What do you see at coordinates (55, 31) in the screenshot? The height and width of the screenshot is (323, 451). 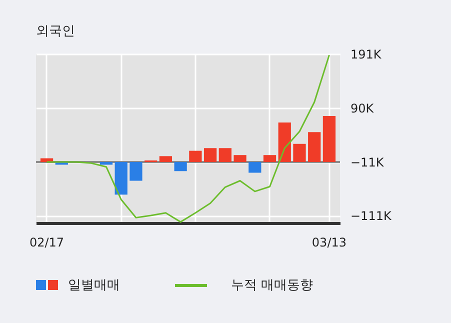 I see `chart-title: 외국인` at bounding box center [55, 31].